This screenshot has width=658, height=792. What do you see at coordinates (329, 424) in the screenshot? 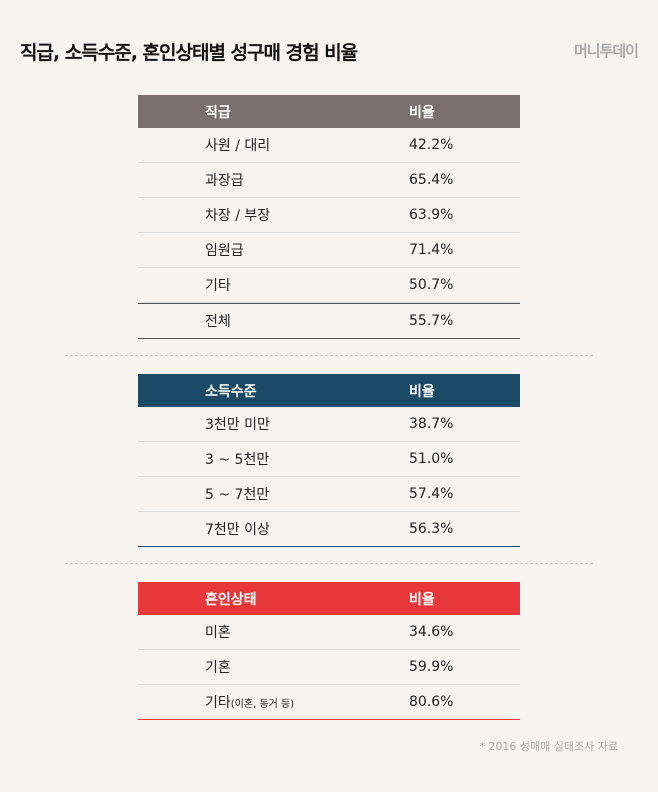
I see `table-row: 3천만 미만 38.7%` at bounding box center [329, 424].